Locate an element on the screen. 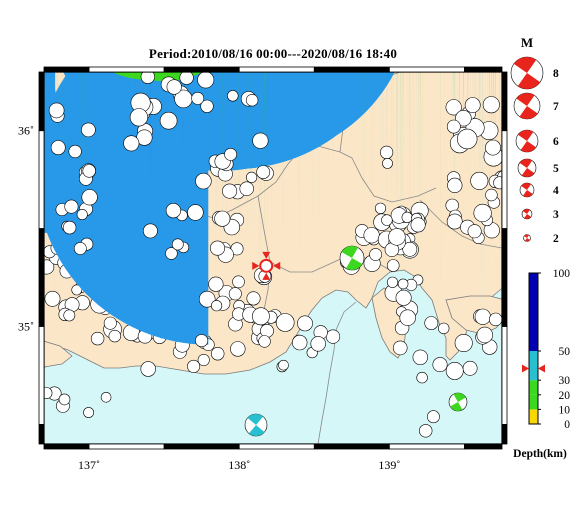 The image size is (580, 505). depth-tick-label-20: 20 is located at coordinates (565, 396).